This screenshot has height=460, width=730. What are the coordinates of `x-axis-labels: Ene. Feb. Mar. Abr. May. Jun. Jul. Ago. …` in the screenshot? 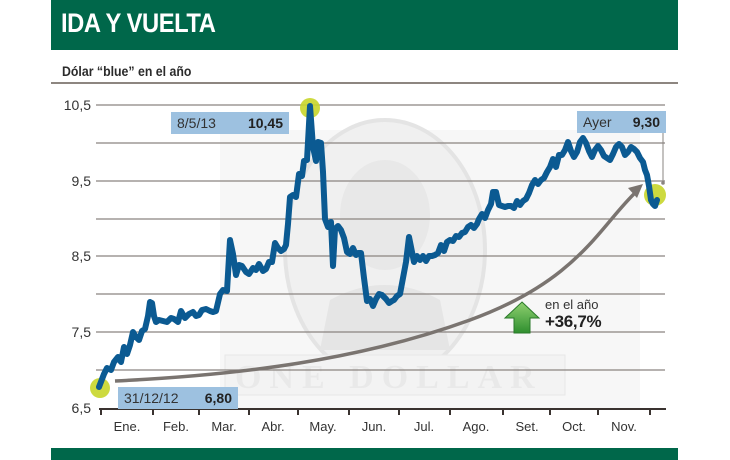 It's located at (375, 426).